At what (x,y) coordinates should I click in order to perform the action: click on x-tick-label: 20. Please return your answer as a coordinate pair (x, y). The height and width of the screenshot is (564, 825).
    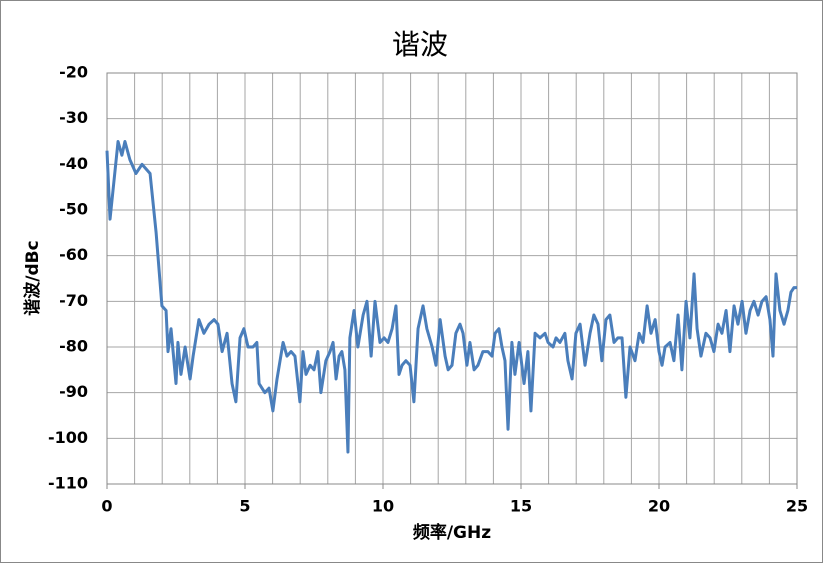
    Looking at the image, I should click on (659, 506).